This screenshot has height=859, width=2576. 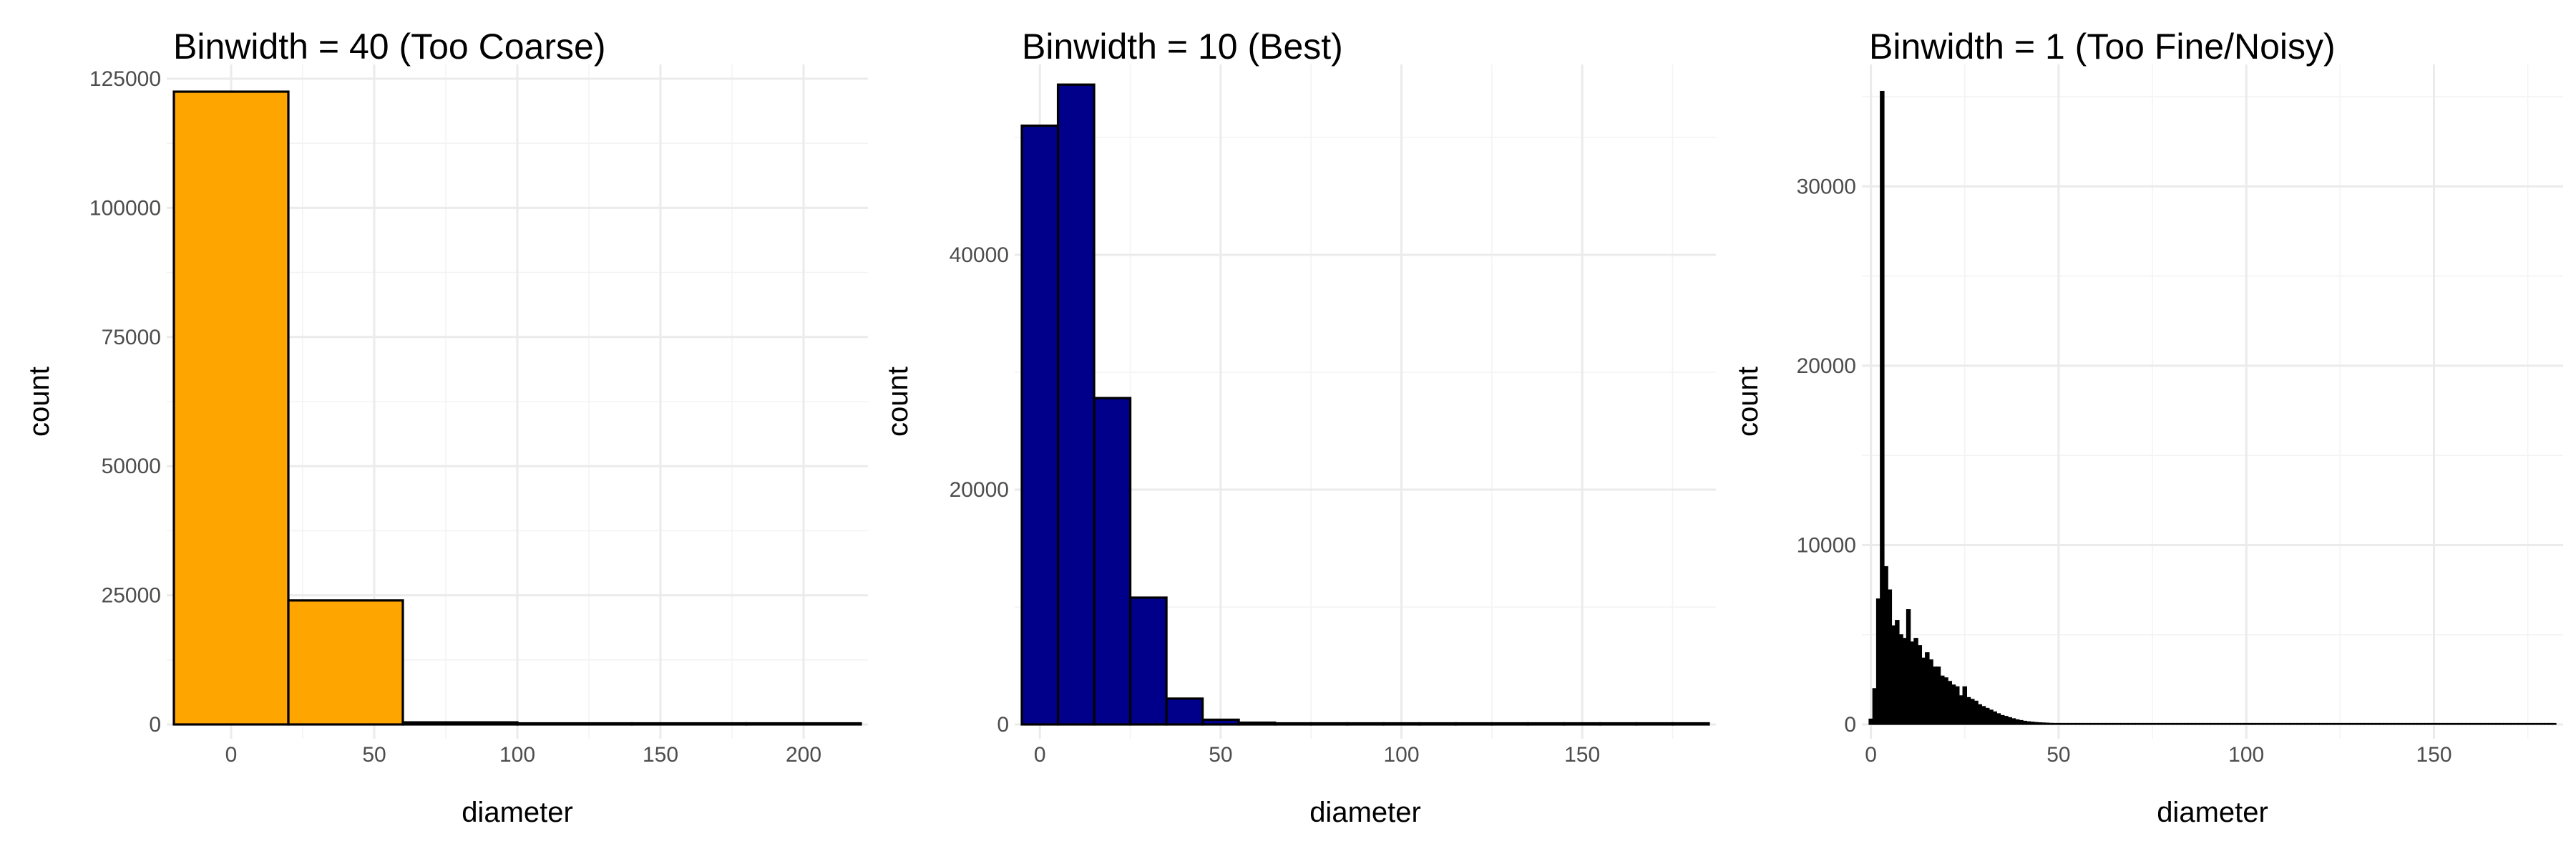 I want to click on y-tick-label: 125000, so click(x=125, y=79).